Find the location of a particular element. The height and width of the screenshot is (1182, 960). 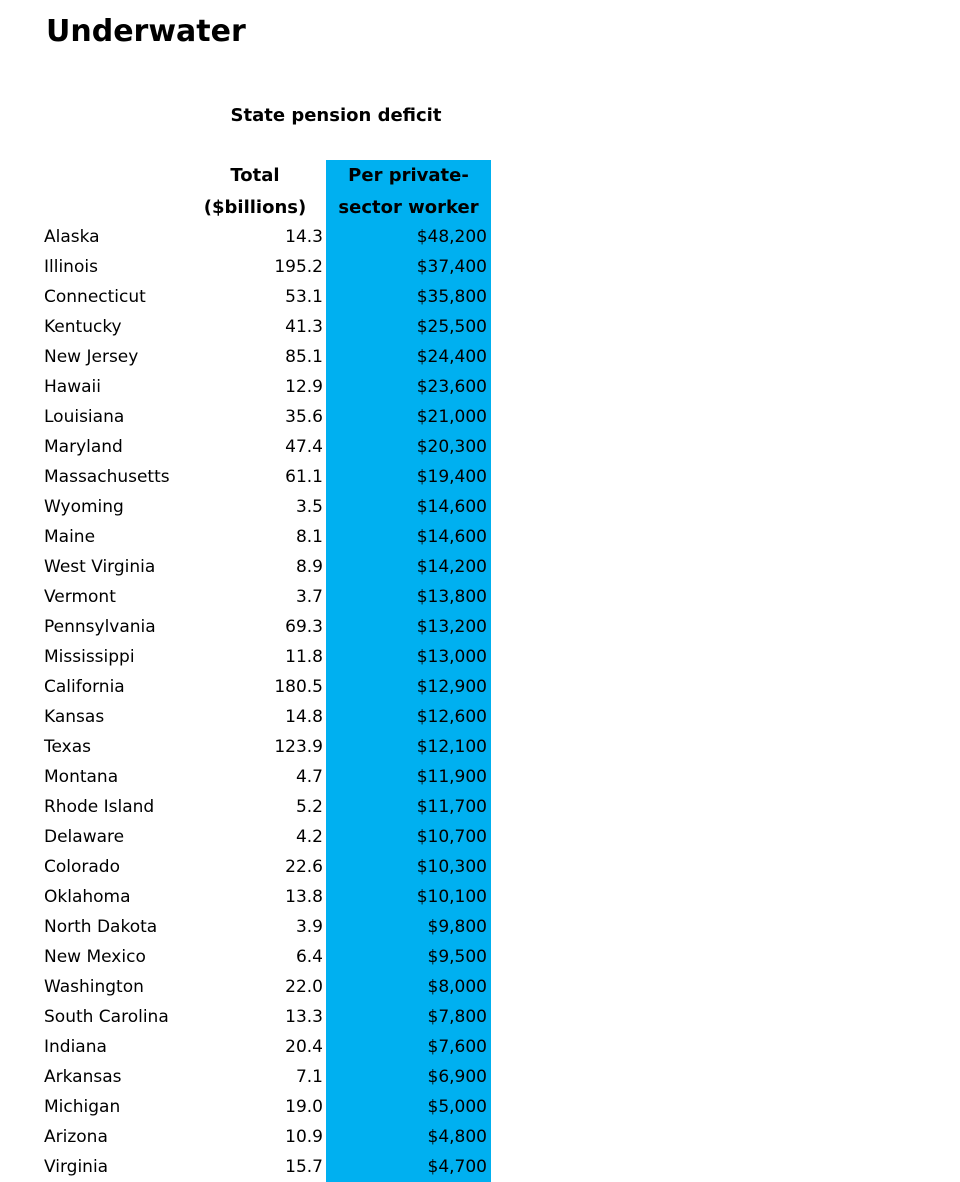

per-worker-deficit-cell: $25,500 is located at coordinates (451, 327).